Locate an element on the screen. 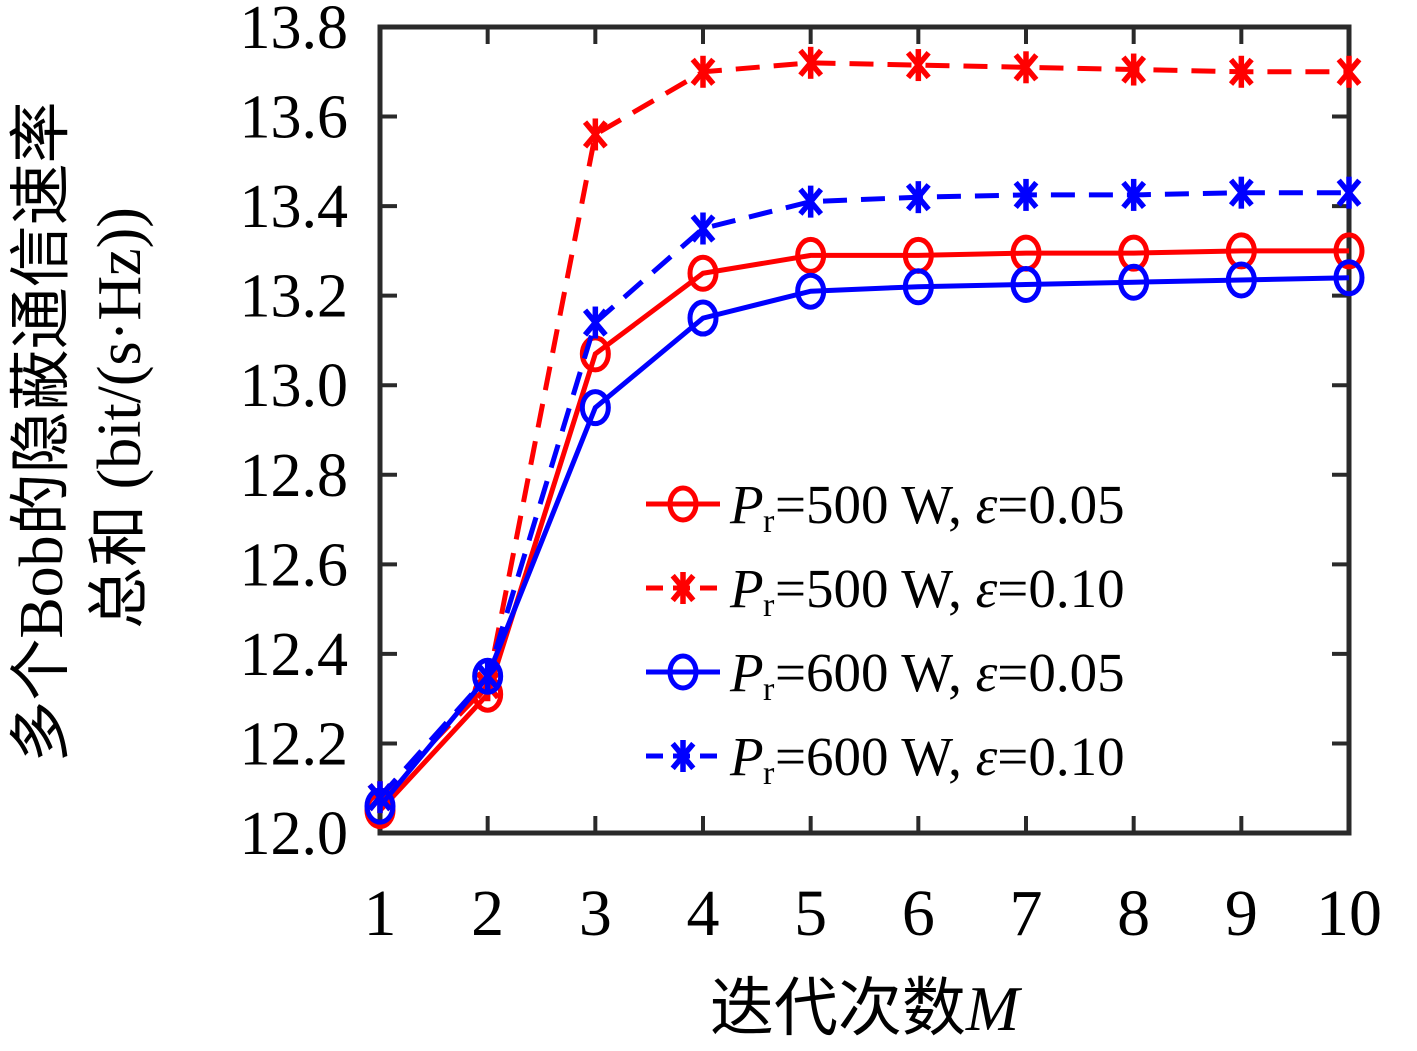 This screenshot has width=1417, height=1051. y-tick-label: 13.2 is located at coordinates (294, 297).